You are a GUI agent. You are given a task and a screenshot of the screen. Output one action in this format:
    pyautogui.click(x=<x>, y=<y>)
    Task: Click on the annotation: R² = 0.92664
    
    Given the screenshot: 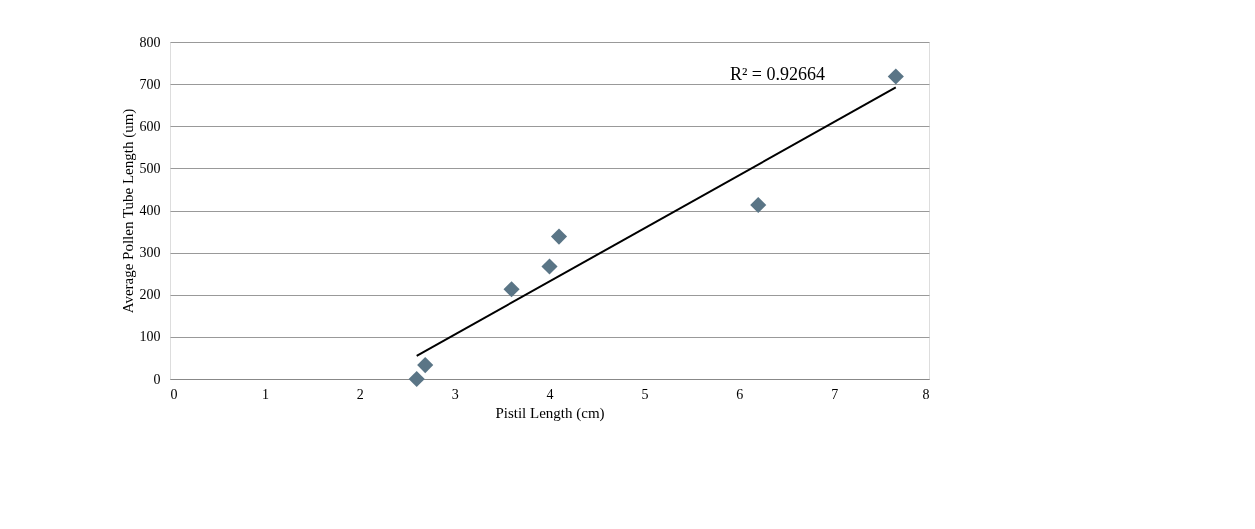 What is the action you would take?
    pyautogui.click(x=777, y=74)
    